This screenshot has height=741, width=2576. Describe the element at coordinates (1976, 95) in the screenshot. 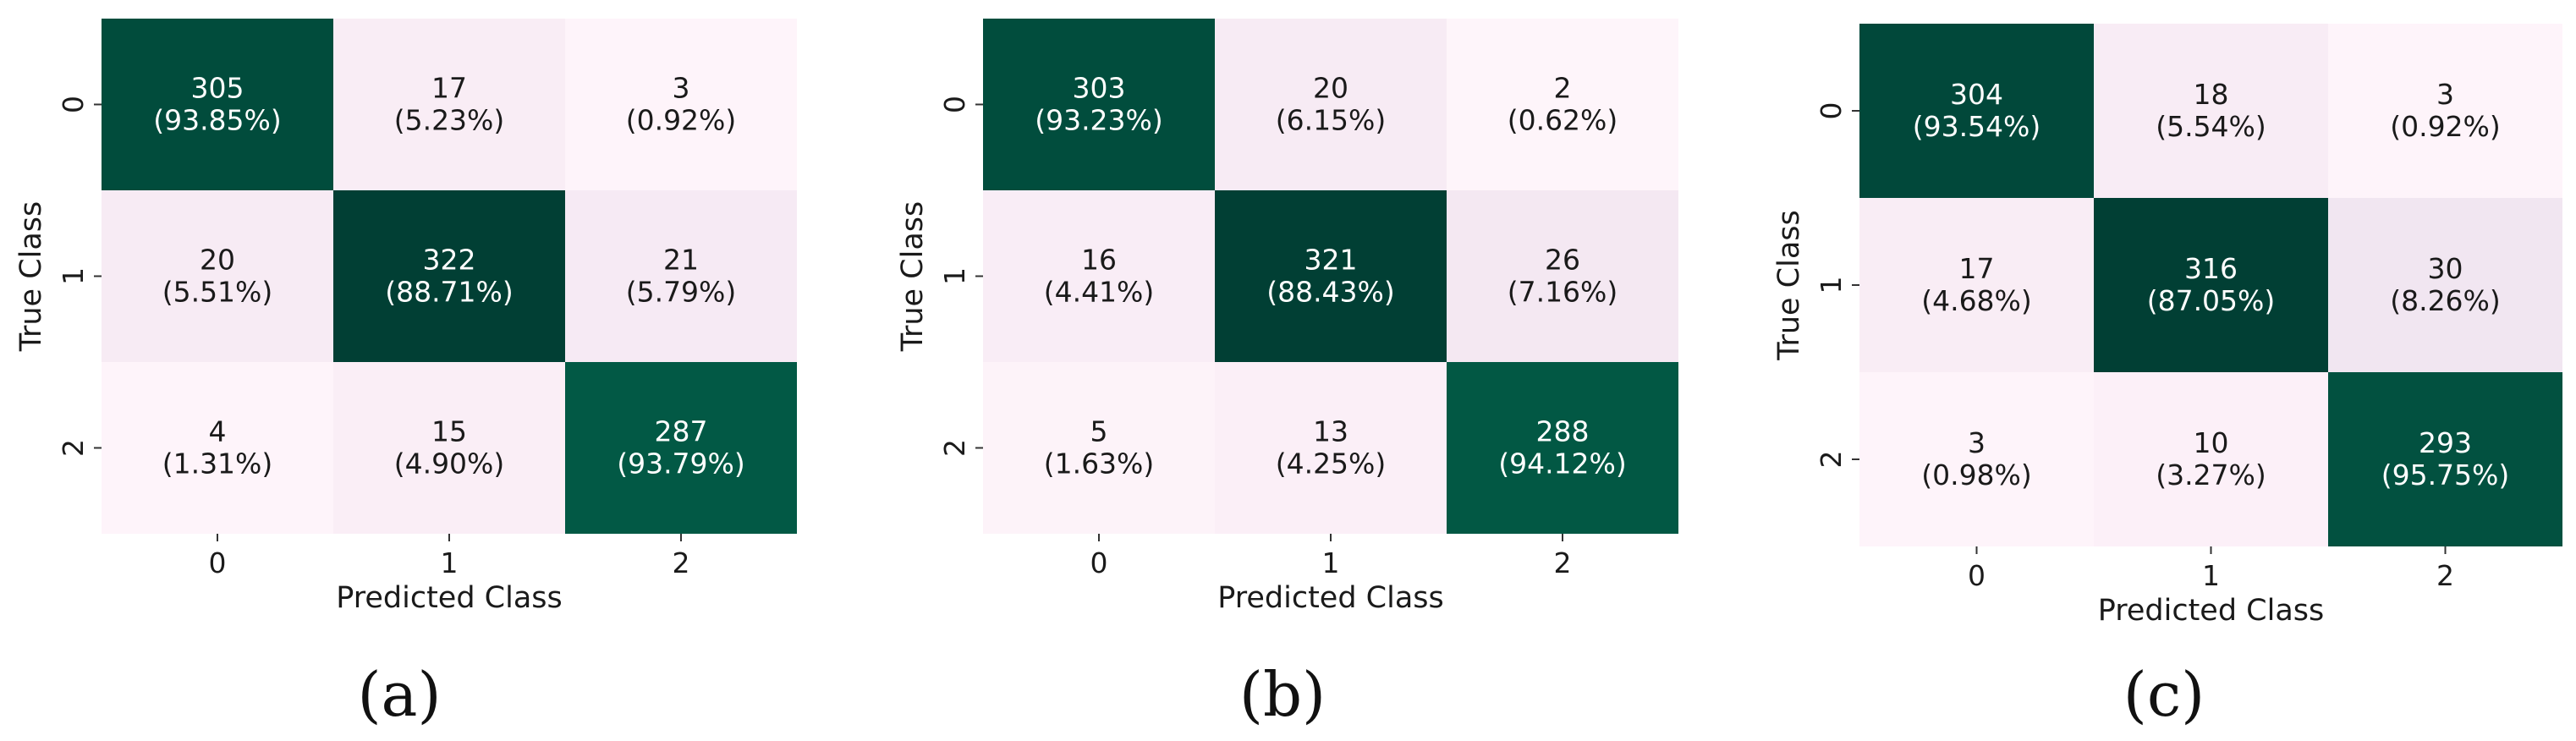

I see `cell-count-label: 304` at that location.